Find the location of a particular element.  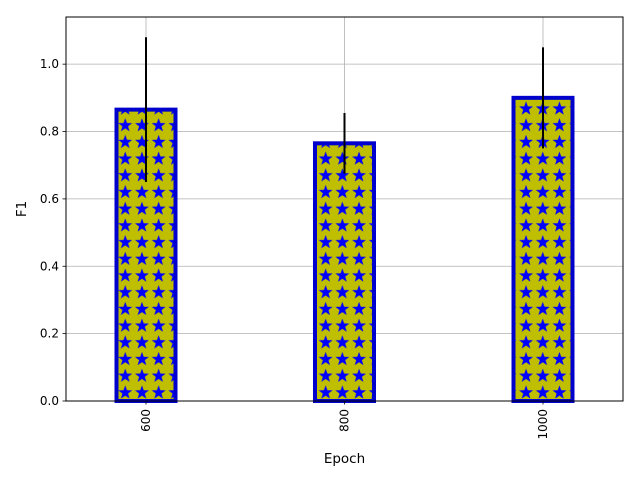

y-tick-label: 1.0 is located at coordinates (49, 64).